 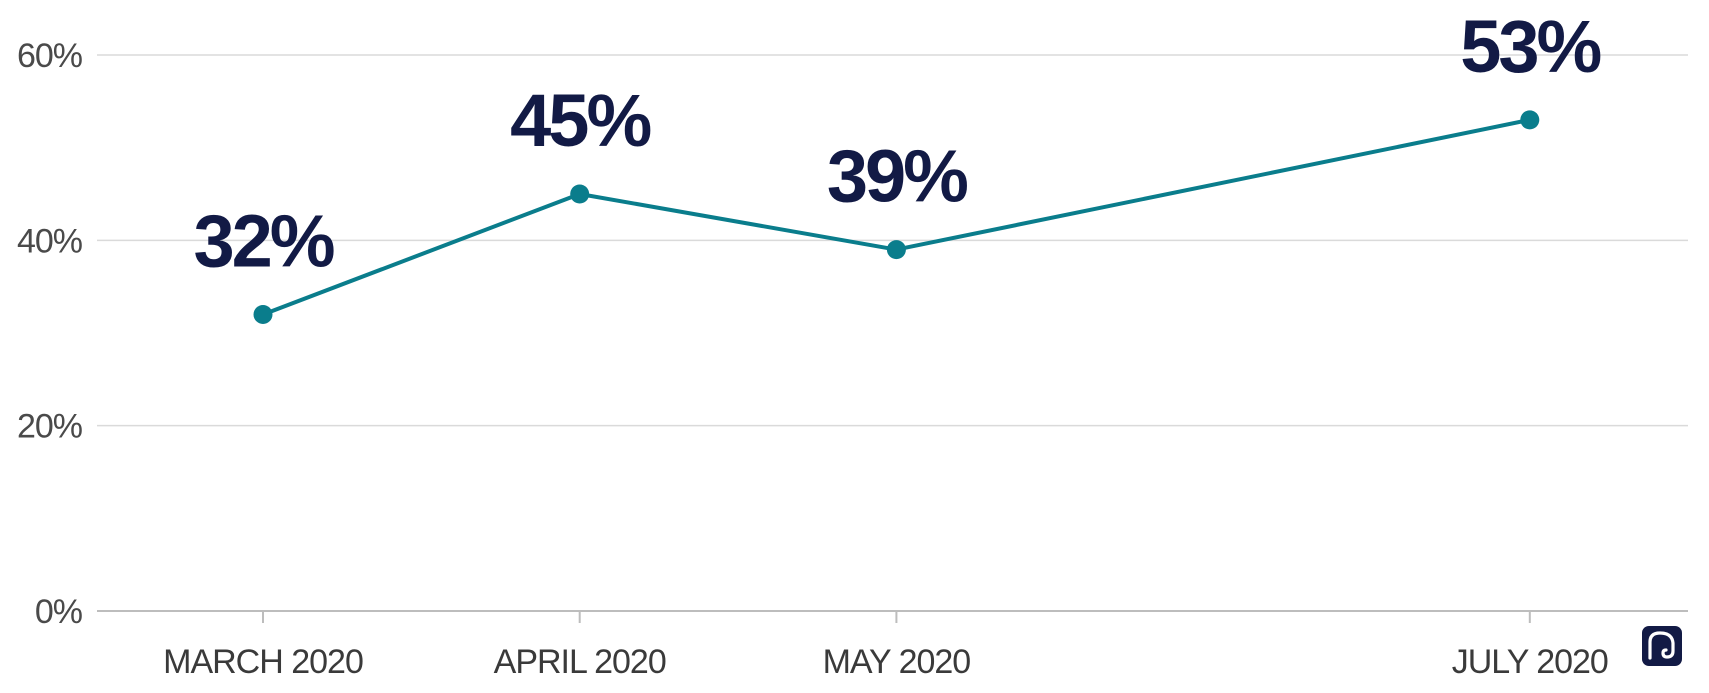 What do you see at coordinates (1653, 640) in the screenshot?
I see `elephant-ear` at bounding box center [1653, 640].